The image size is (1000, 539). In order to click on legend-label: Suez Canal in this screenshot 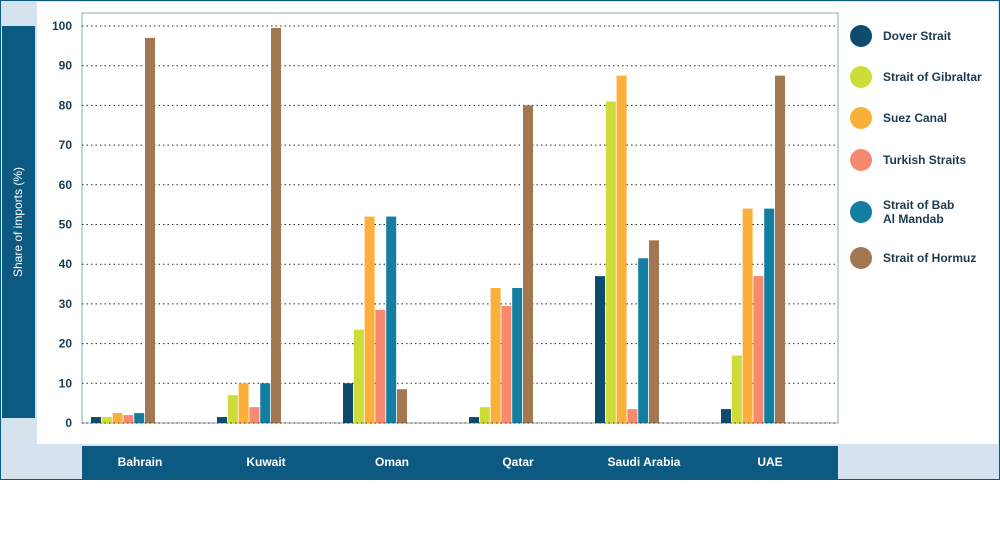, I will do `click(915, 118)`.